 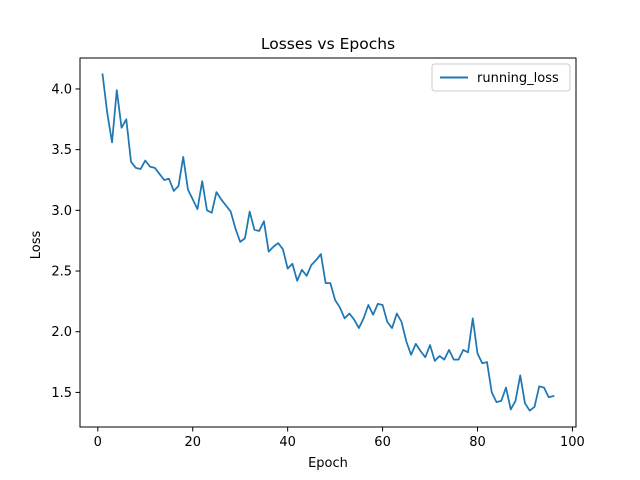 I want to click on x-tick-label: 80, so click(x=477, y=442).